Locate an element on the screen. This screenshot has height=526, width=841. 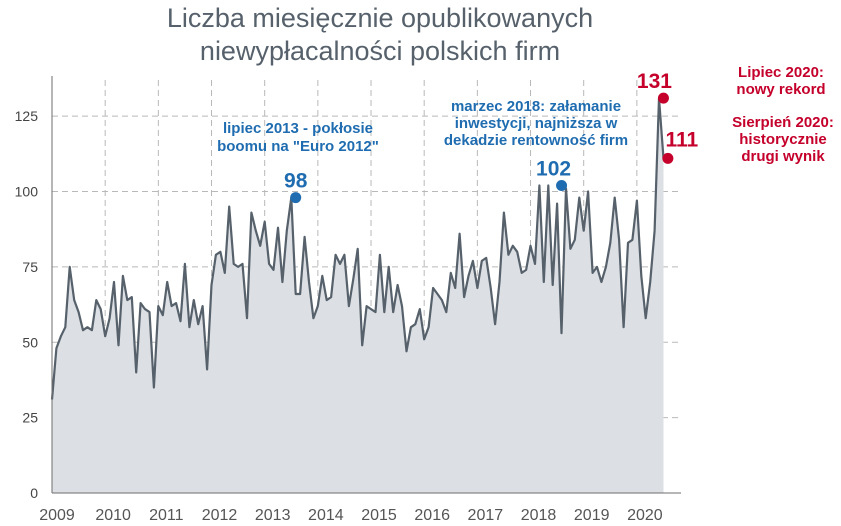
x-tick-label-2018: 2018 is located at coordinates (539, 515).